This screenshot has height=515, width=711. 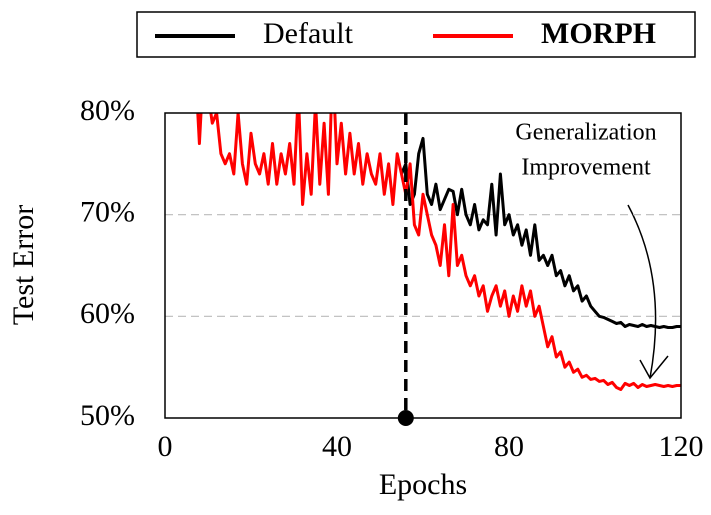 What do you see at coordinates (509, 446) in the screenshot?
I see `x-tick-label: 80` at bounding box center [509, 446].